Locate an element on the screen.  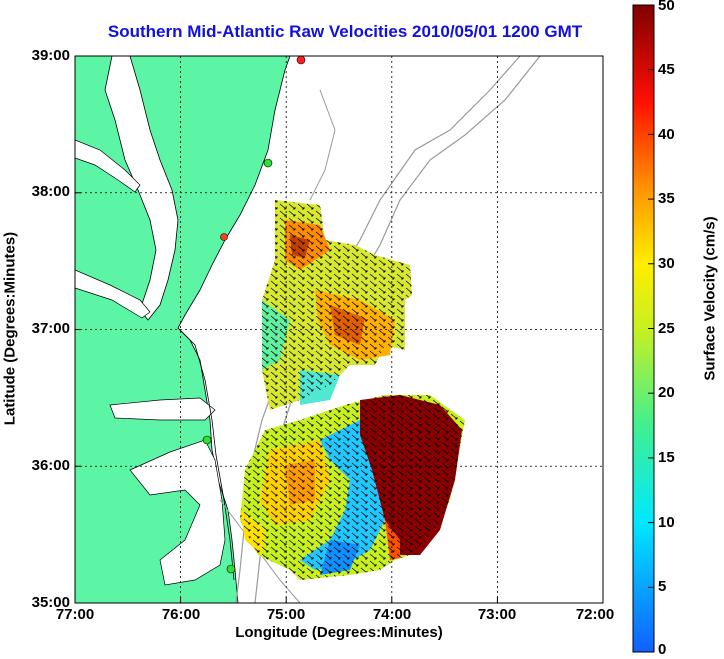
colorbar-tick-label: 10 is located at coordinates (666, 522).